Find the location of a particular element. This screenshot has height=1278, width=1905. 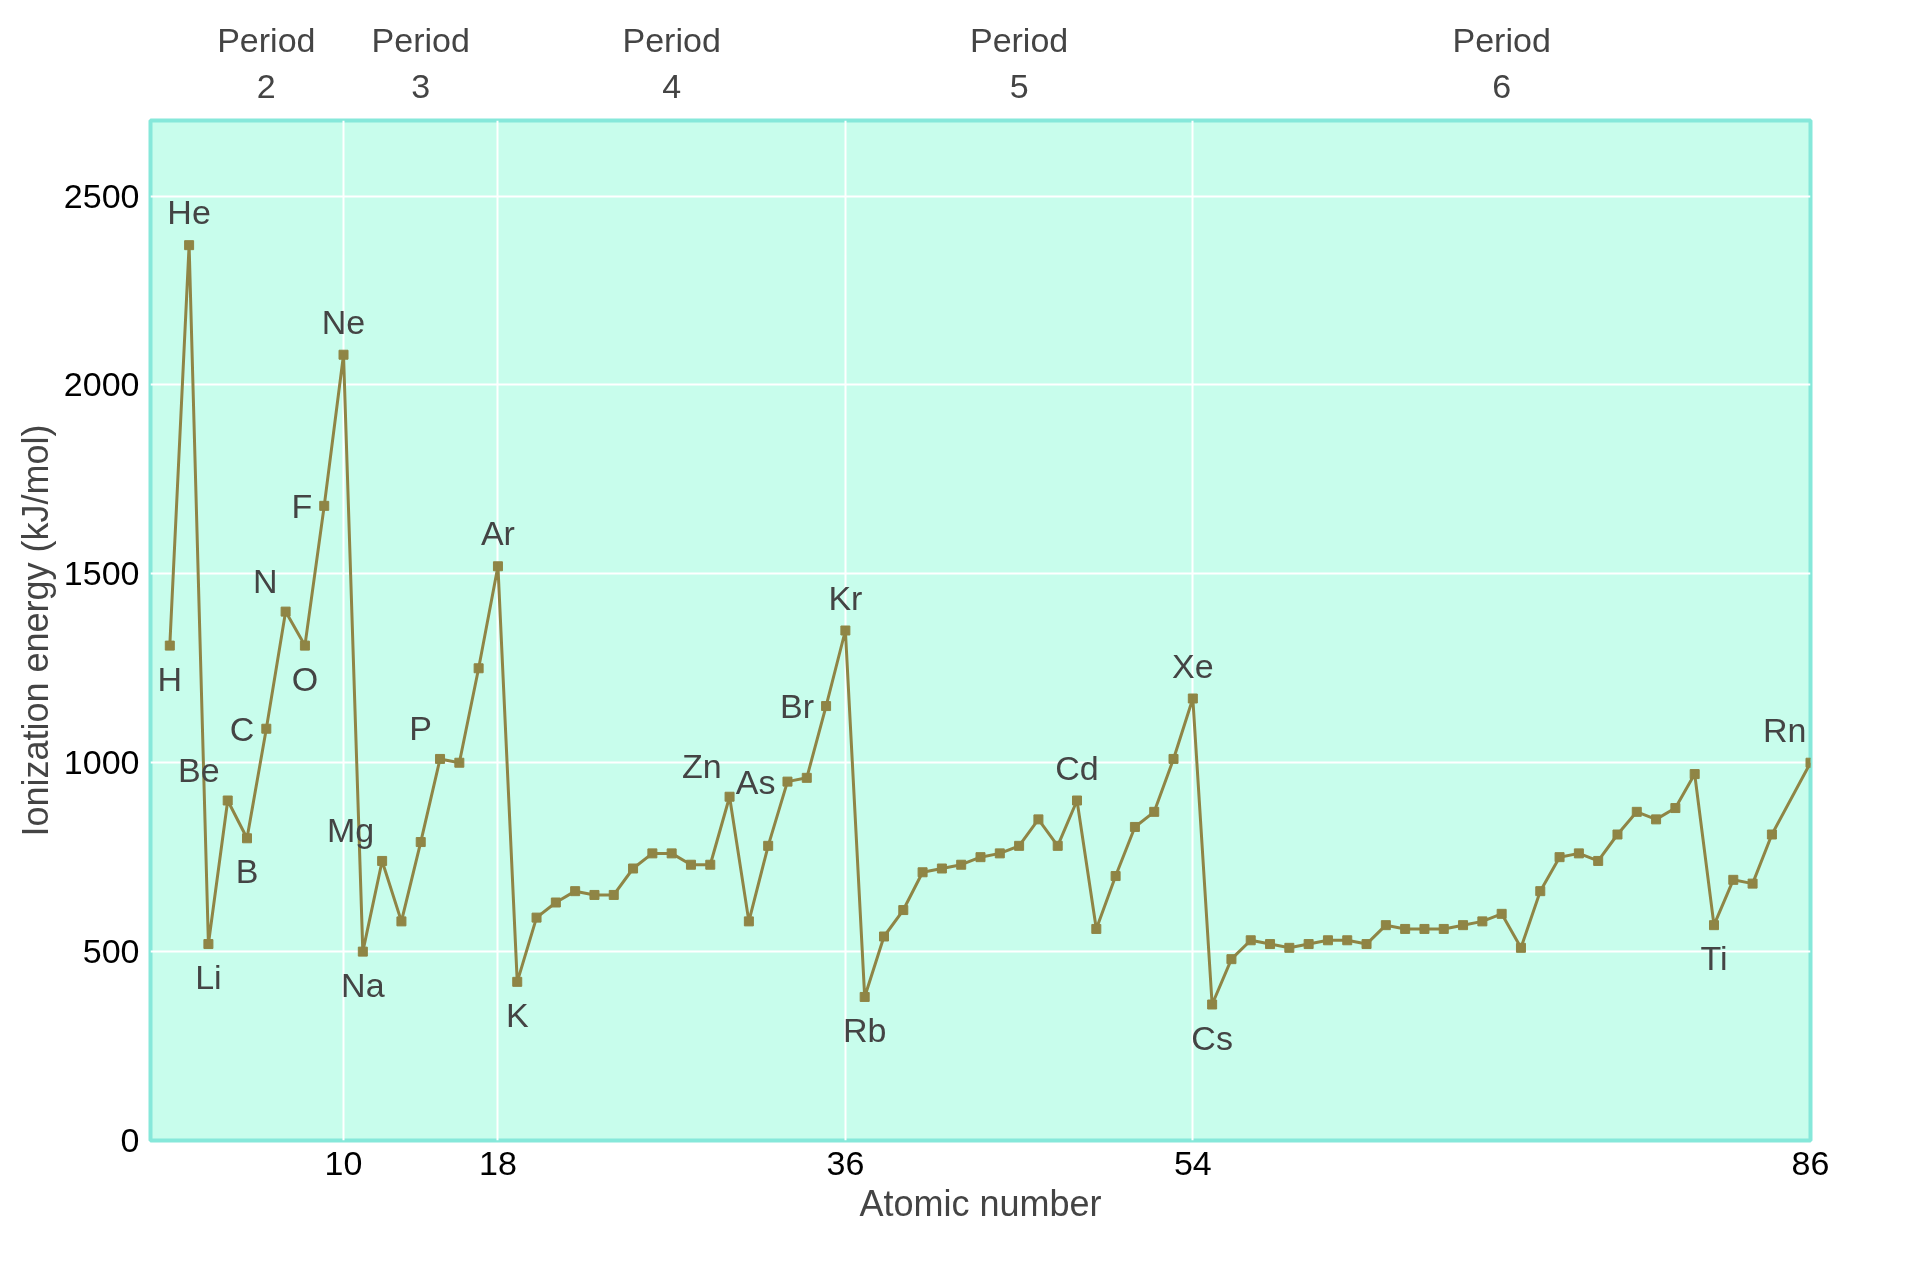

annotation: Ar is located at coordinates (497, 533).